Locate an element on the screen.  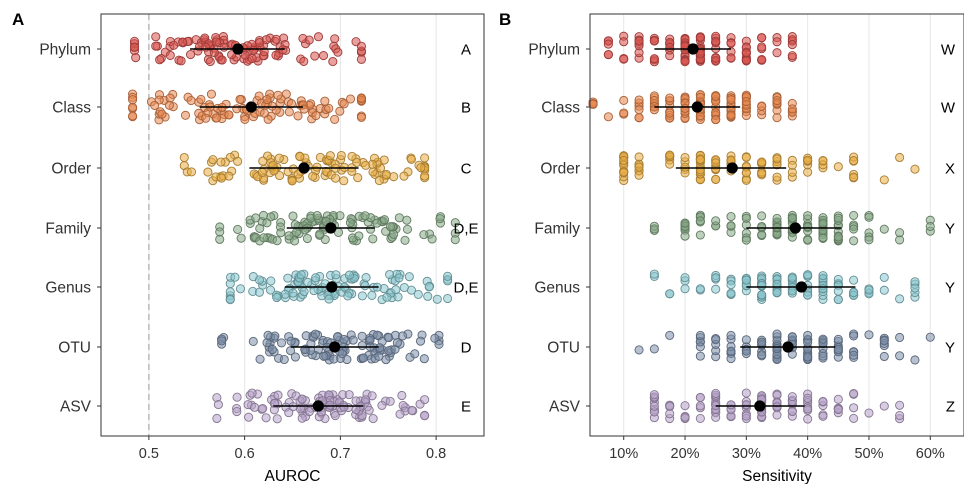
significance-letter: B is located at coordinates (466, 108).